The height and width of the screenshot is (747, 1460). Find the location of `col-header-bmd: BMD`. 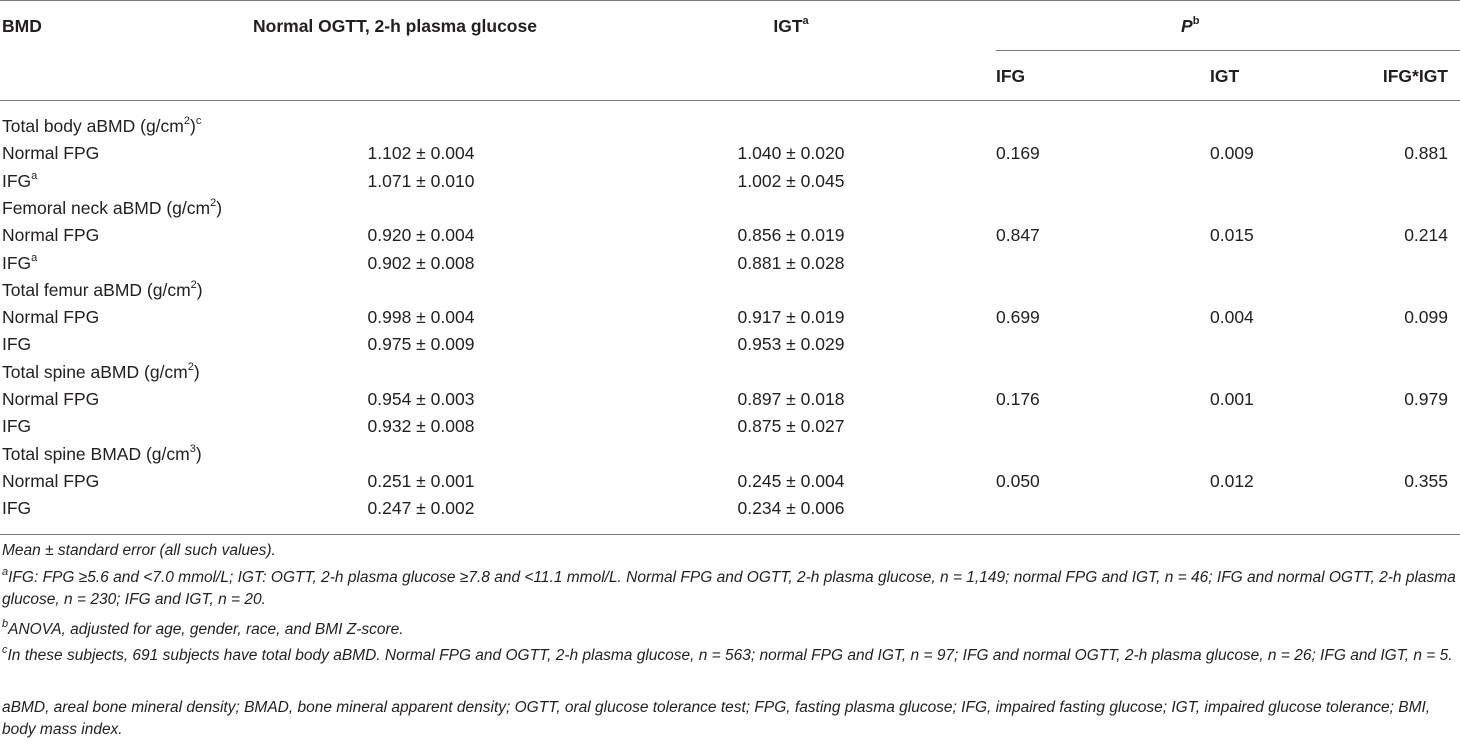

col-header-bmd: BMD is located at coordinates (22, 26).